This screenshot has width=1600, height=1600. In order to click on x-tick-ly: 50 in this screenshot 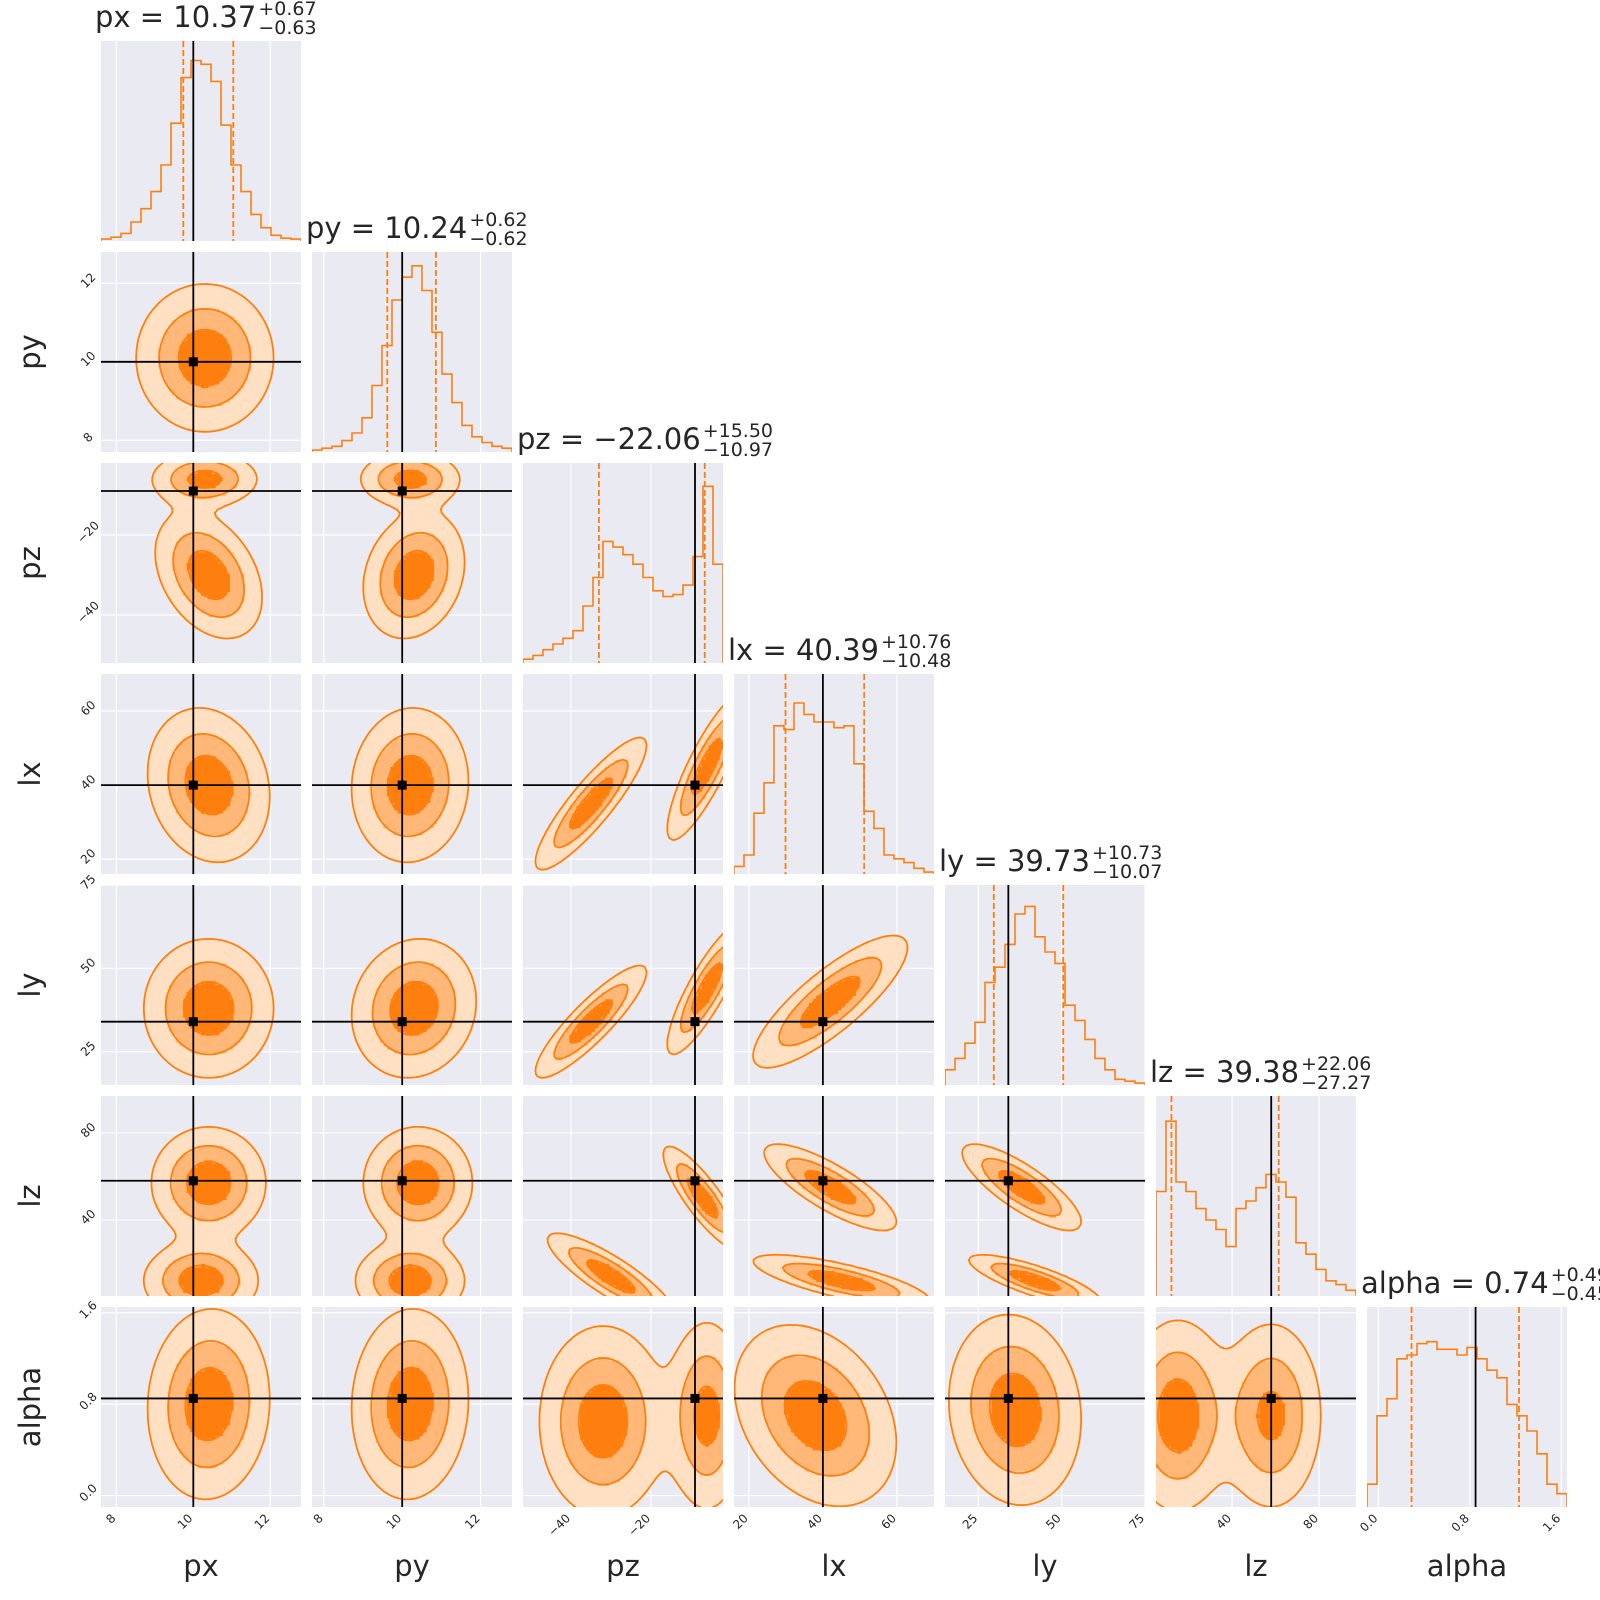, I will do `click(1053, 1521)`.